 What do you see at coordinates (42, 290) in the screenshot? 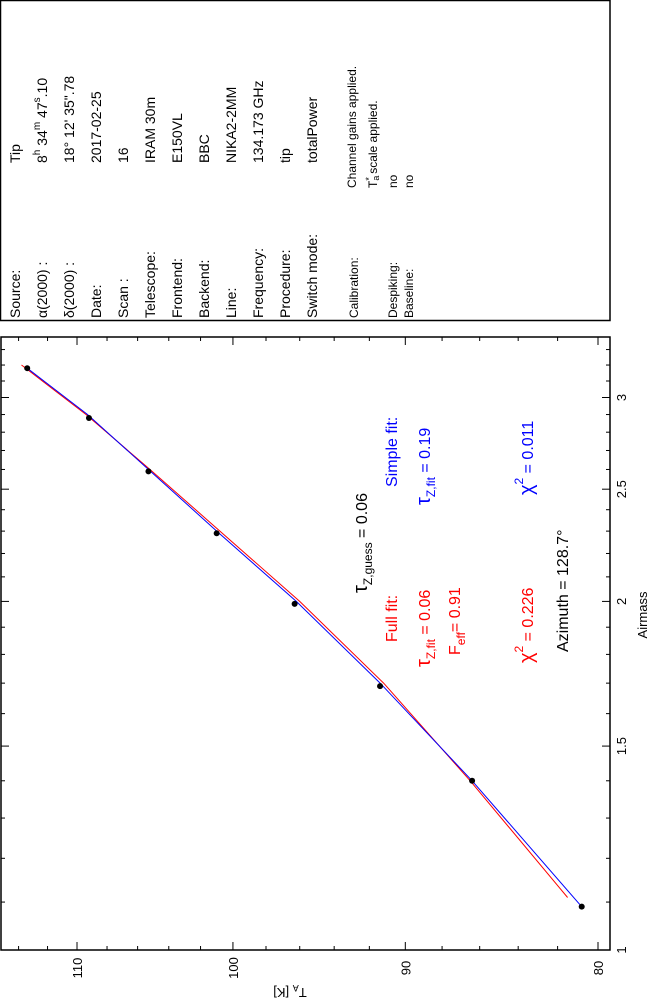
I see `header-label: α(2000) :` at bounding box center [42, 290].